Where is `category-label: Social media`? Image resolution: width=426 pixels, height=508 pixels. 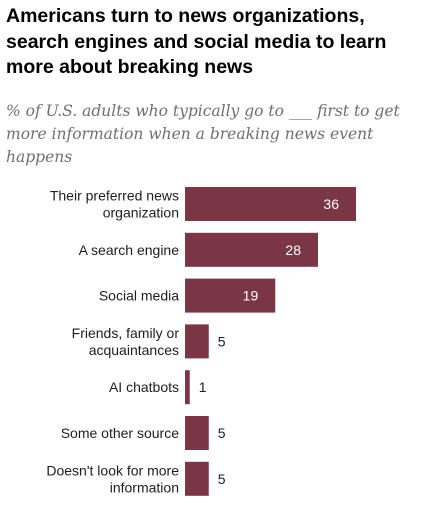
category-label: Social media is located at coordinates (139, 296).